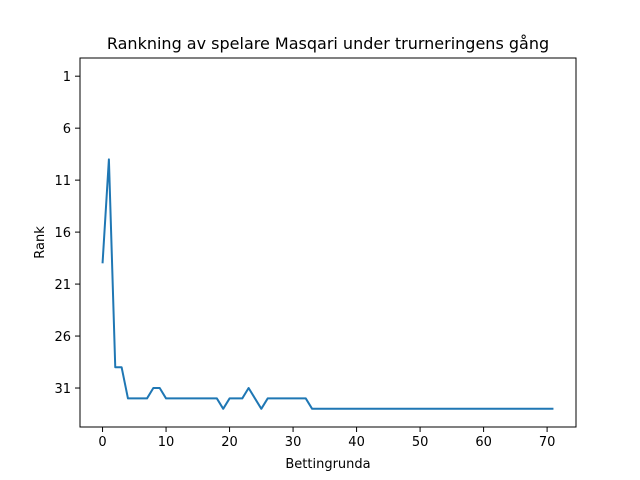 This screenshot has height=480, width=640. What do you see at coordinates (62, 181) in the screenshot?
I see `y-tick-label: 11` at bounding box center [62, 181].